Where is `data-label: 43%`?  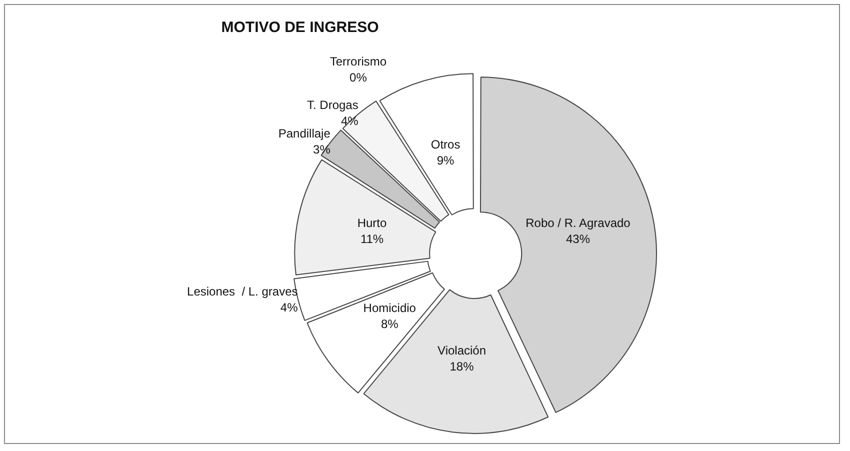 data-label: 43% is located at coordinates (578, 239).